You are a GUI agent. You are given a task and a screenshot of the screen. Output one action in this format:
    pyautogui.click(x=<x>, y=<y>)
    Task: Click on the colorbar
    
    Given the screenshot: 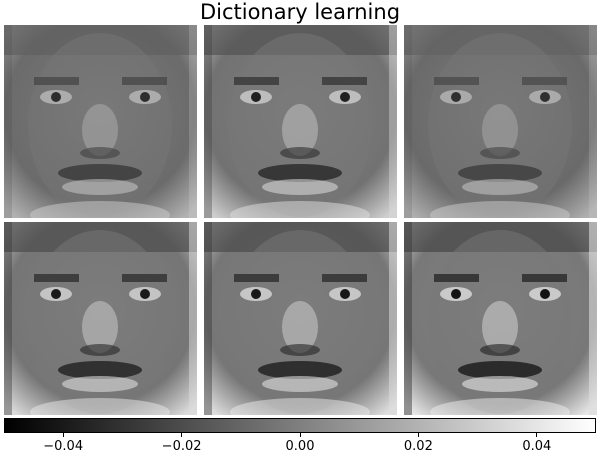 What is the action you would take?
    pyautogui.click(x=300, y=425)
    